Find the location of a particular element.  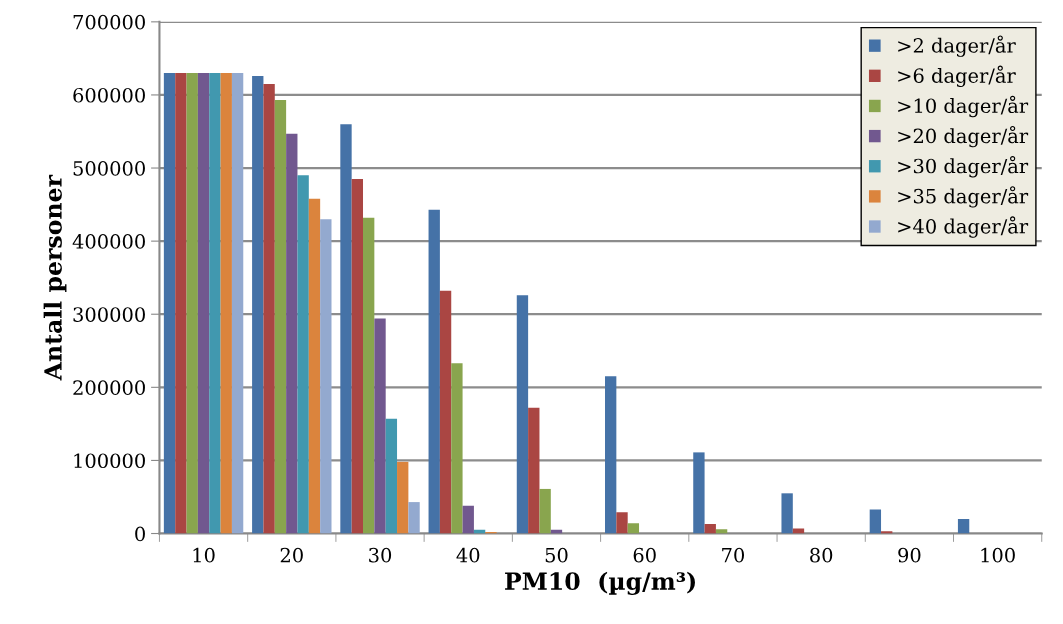

x-tick-label: 100 is located at coordinates (998, 555).